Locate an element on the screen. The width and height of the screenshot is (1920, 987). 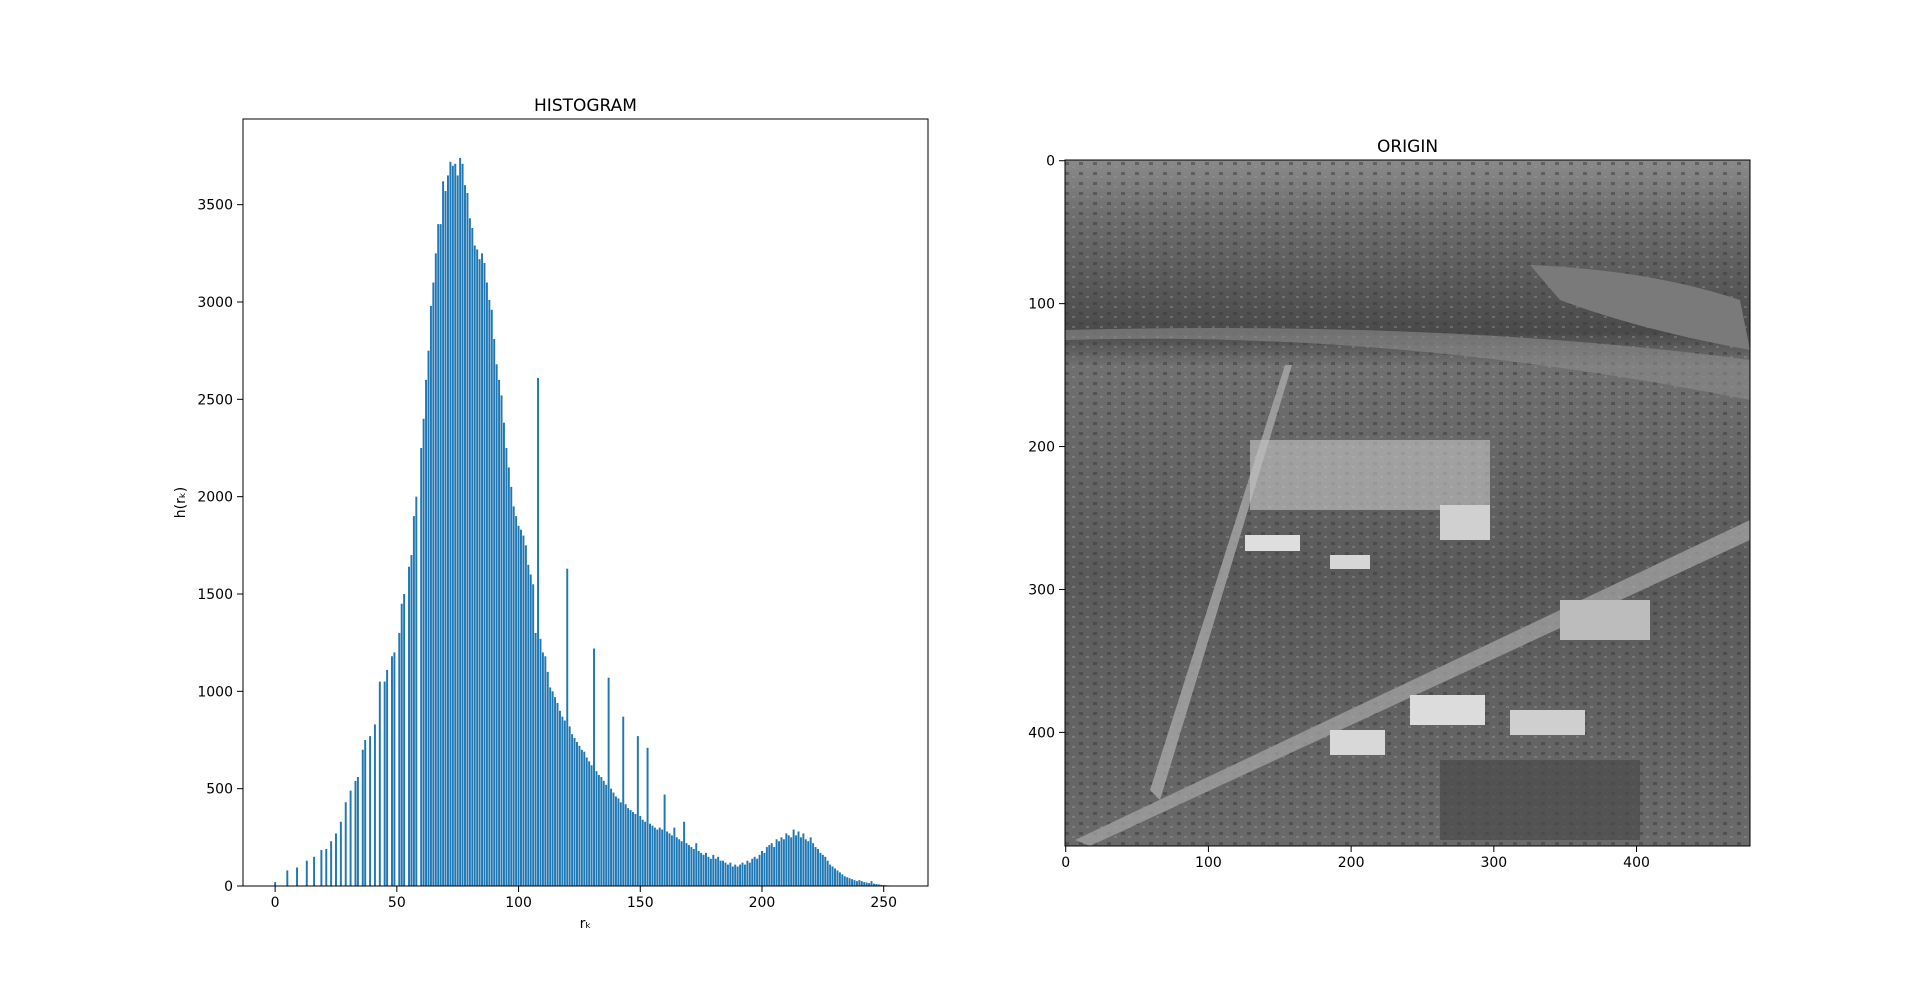
chart-title: HISTOGRAM is located at coordinates (585, 106).